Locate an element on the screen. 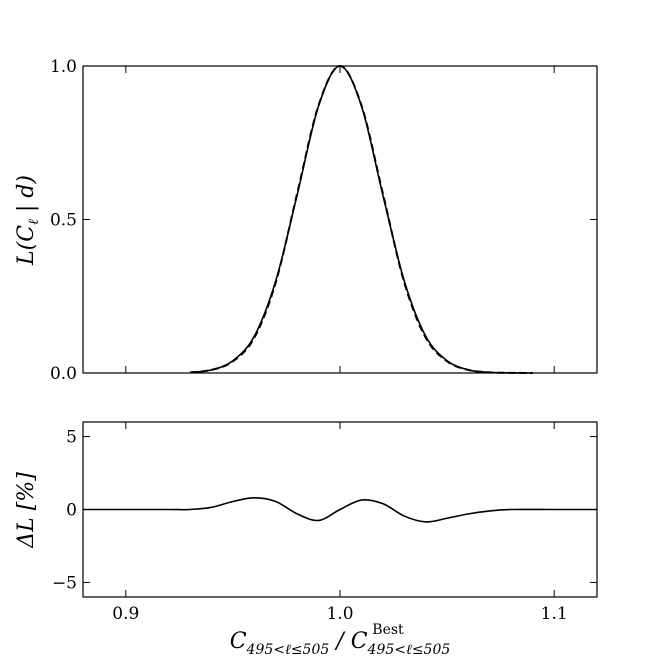 The width and height of the screenshot is (663, 663). x-tick-label: 0.9 is located at coordinates (125, 614).